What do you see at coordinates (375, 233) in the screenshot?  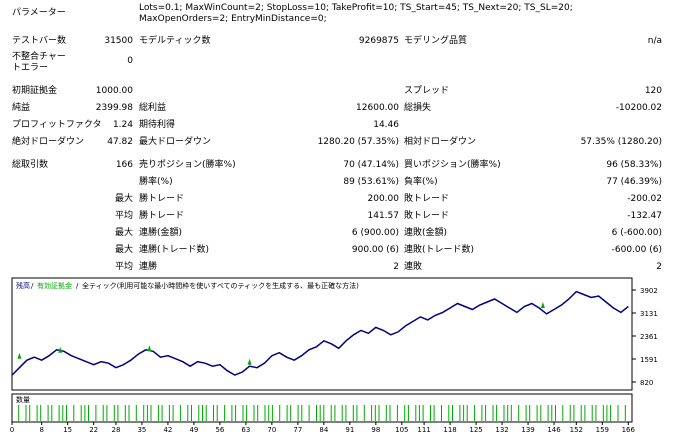 I see `max-consec-wins-value: 6 (900.00)` at bounding box center [375, 233].